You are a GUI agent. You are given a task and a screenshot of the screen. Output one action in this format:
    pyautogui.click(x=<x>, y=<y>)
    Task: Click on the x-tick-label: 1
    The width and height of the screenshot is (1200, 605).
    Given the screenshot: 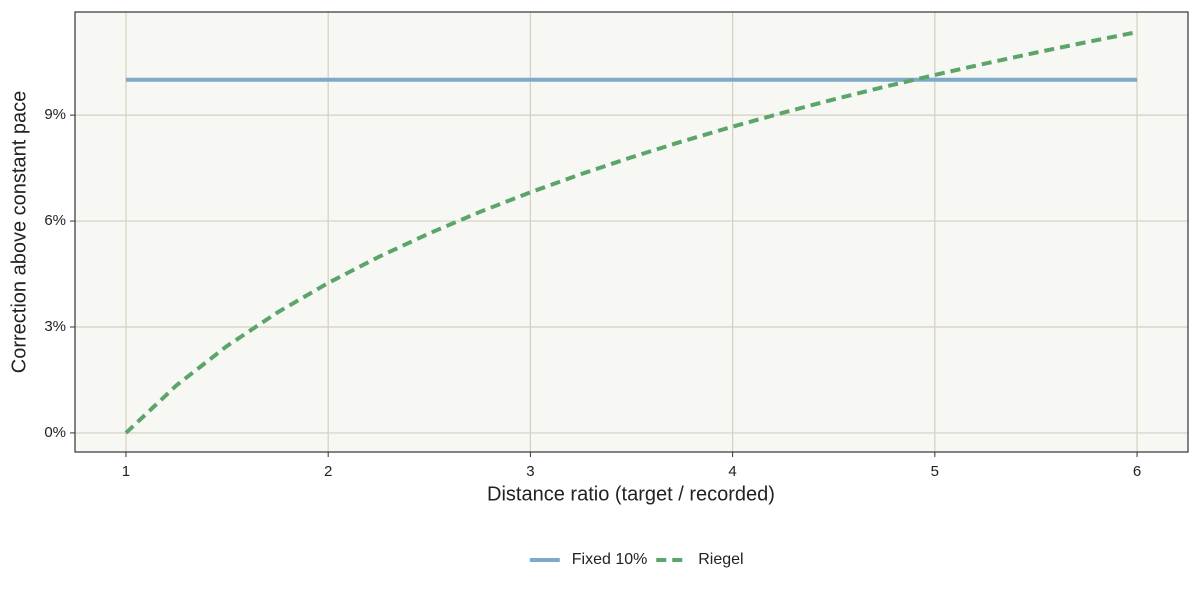 What is the action you would take?
    pyautogui.click(x=126, y=471)
    